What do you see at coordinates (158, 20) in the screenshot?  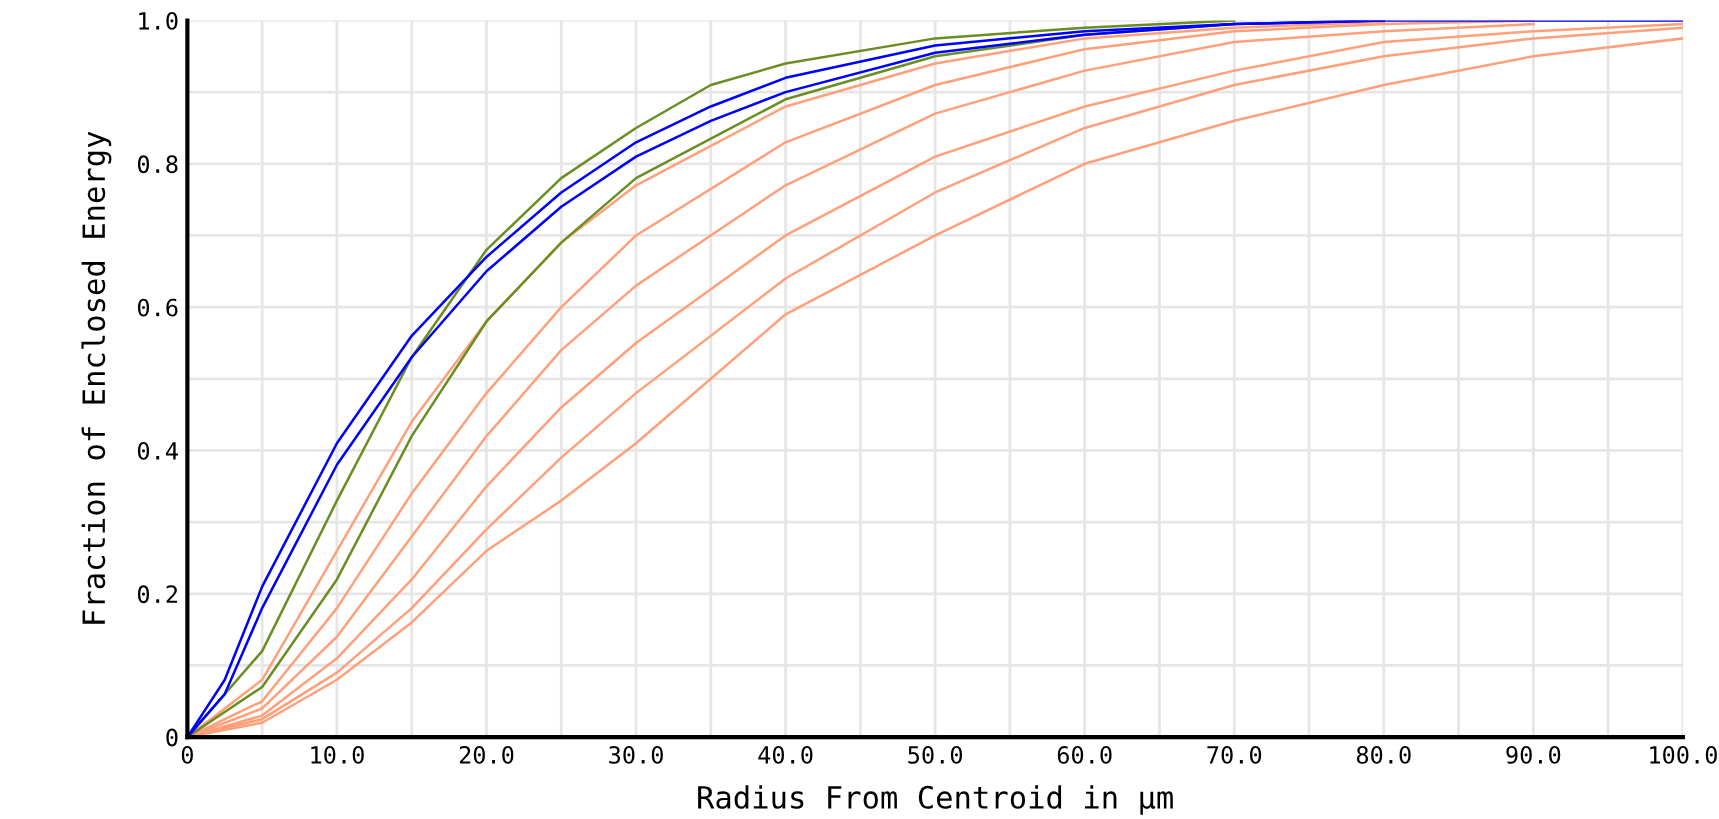 I see `y-tick-label: 1.0` at bounding box center [158, 20].